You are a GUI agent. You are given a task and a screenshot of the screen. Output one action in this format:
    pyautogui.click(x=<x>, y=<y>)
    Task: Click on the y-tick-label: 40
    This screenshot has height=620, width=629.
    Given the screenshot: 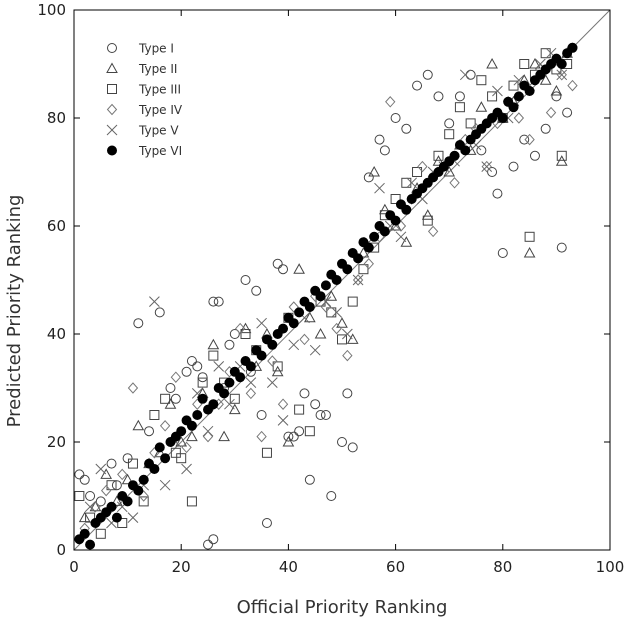 What is the action you would take?
    pyautogui.click(x=56, y=334)
    